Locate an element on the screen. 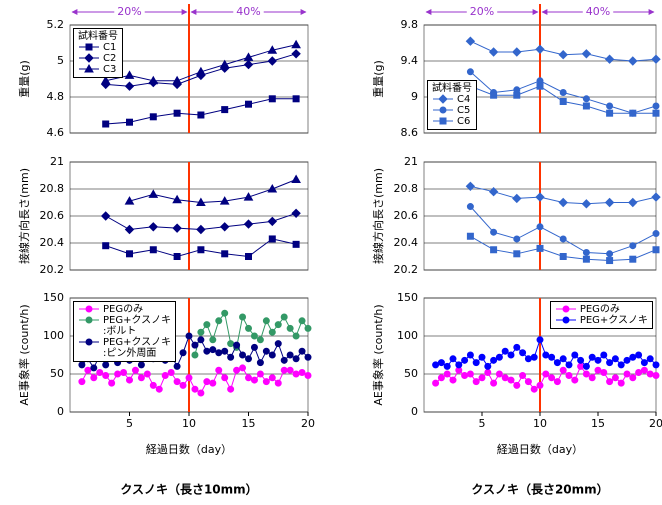 The image size is (662, 505). y-tick-label: 20.4 is located at coordinates (406, 242).